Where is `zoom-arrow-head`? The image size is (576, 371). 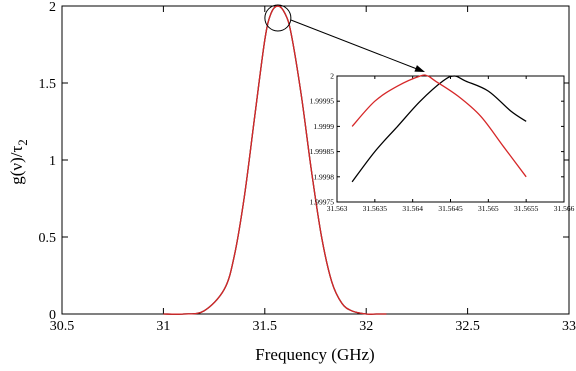 zoom-arrow-head is located at coordinates (419, 68).